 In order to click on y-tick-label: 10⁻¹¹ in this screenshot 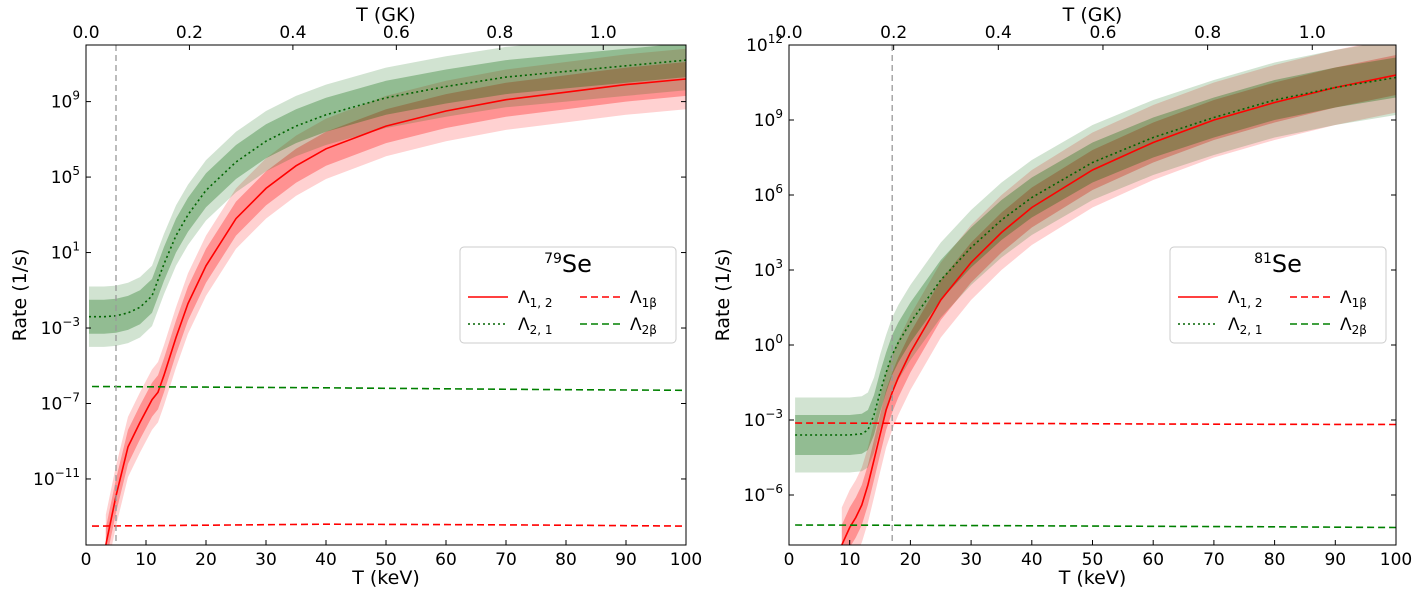, I will do `click(56, 478)`.